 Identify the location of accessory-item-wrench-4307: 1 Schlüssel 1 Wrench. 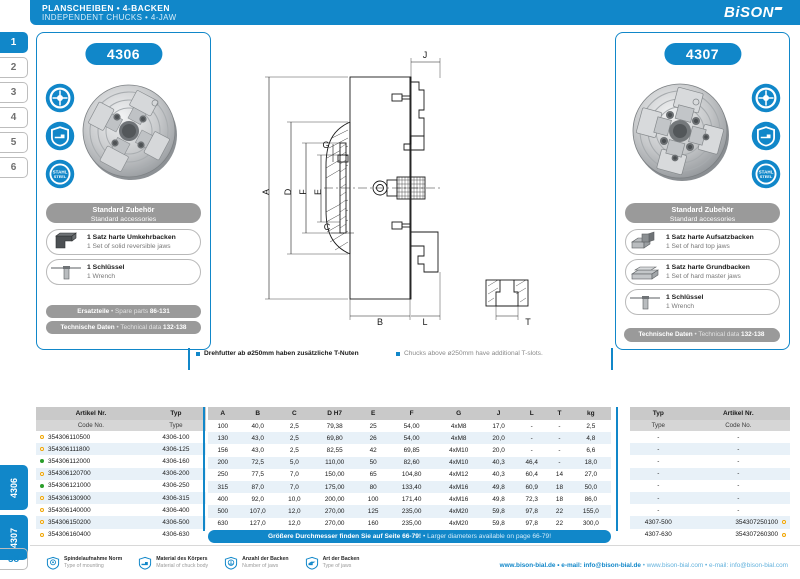
(702, 302).